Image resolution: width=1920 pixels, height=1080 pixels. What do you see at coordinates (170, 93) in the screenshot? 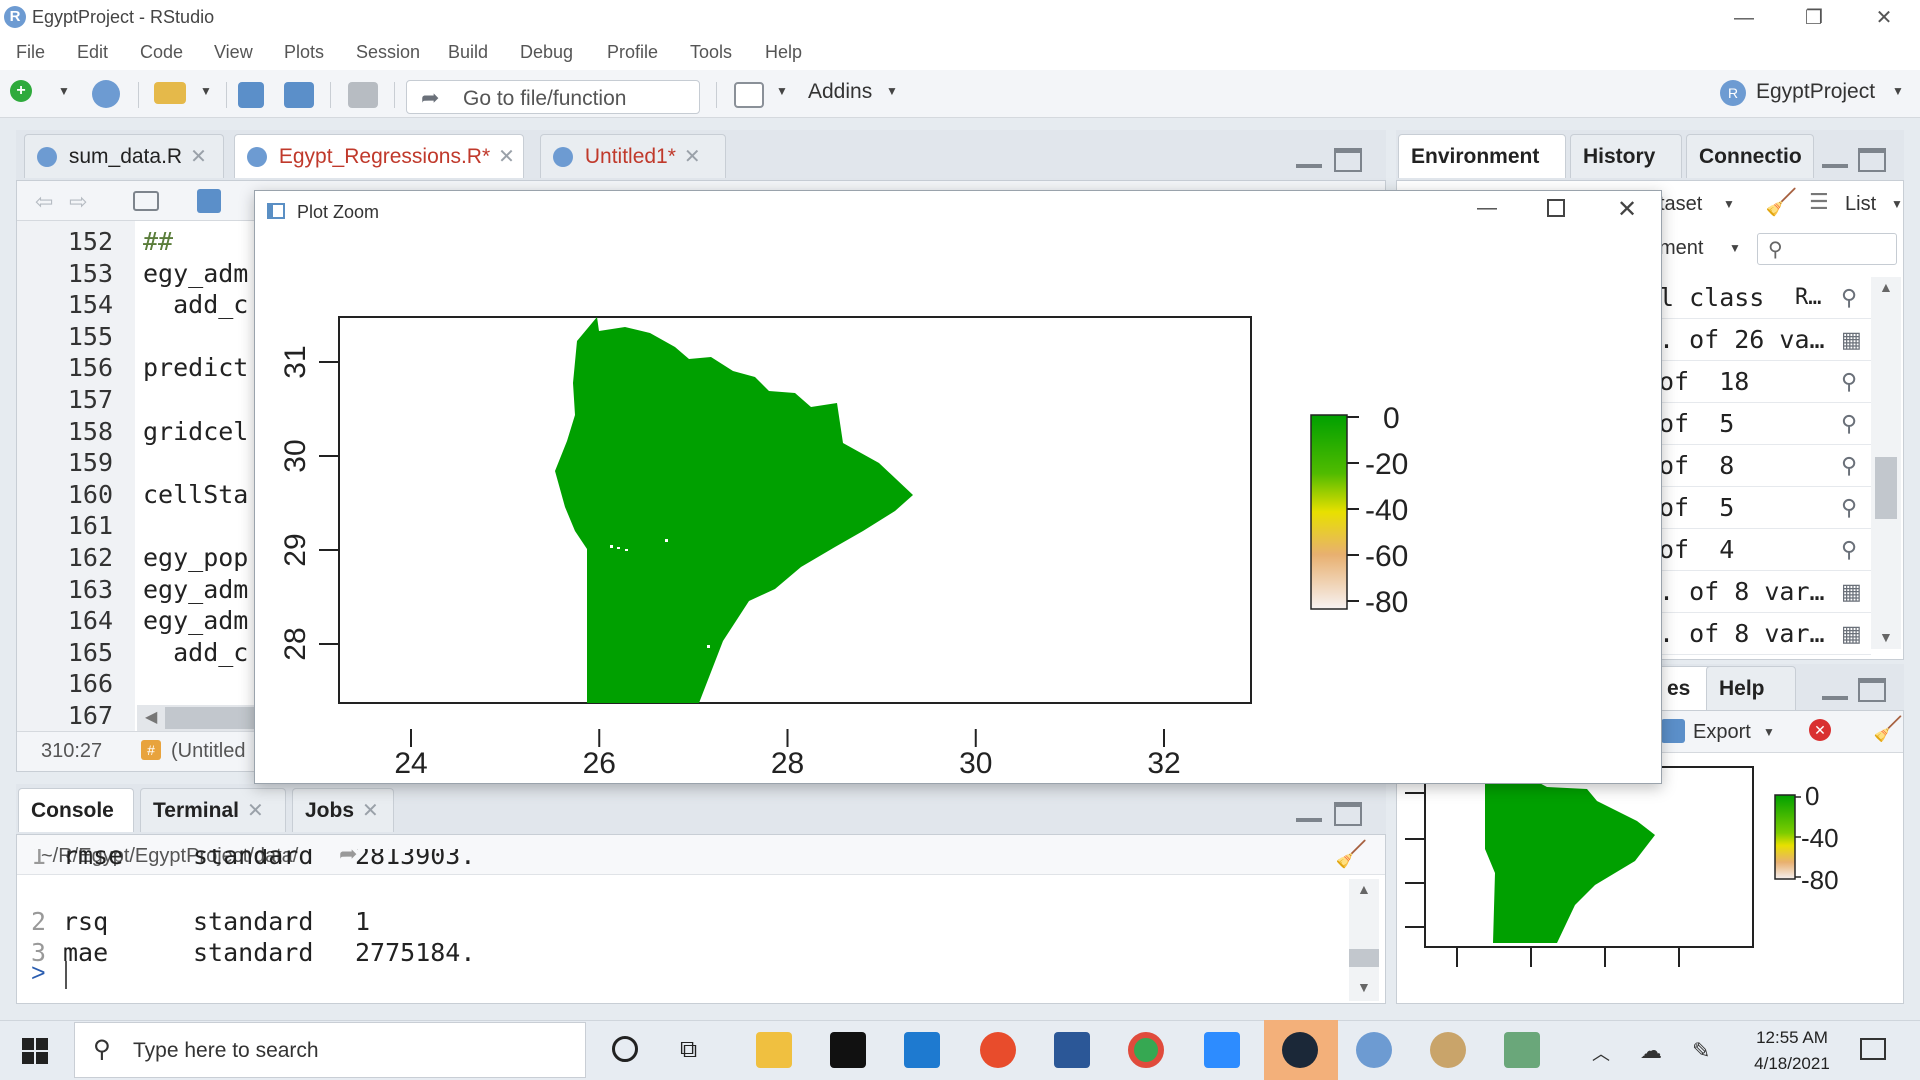
I see `open-folder-icon` at bounding box center [170, 93].